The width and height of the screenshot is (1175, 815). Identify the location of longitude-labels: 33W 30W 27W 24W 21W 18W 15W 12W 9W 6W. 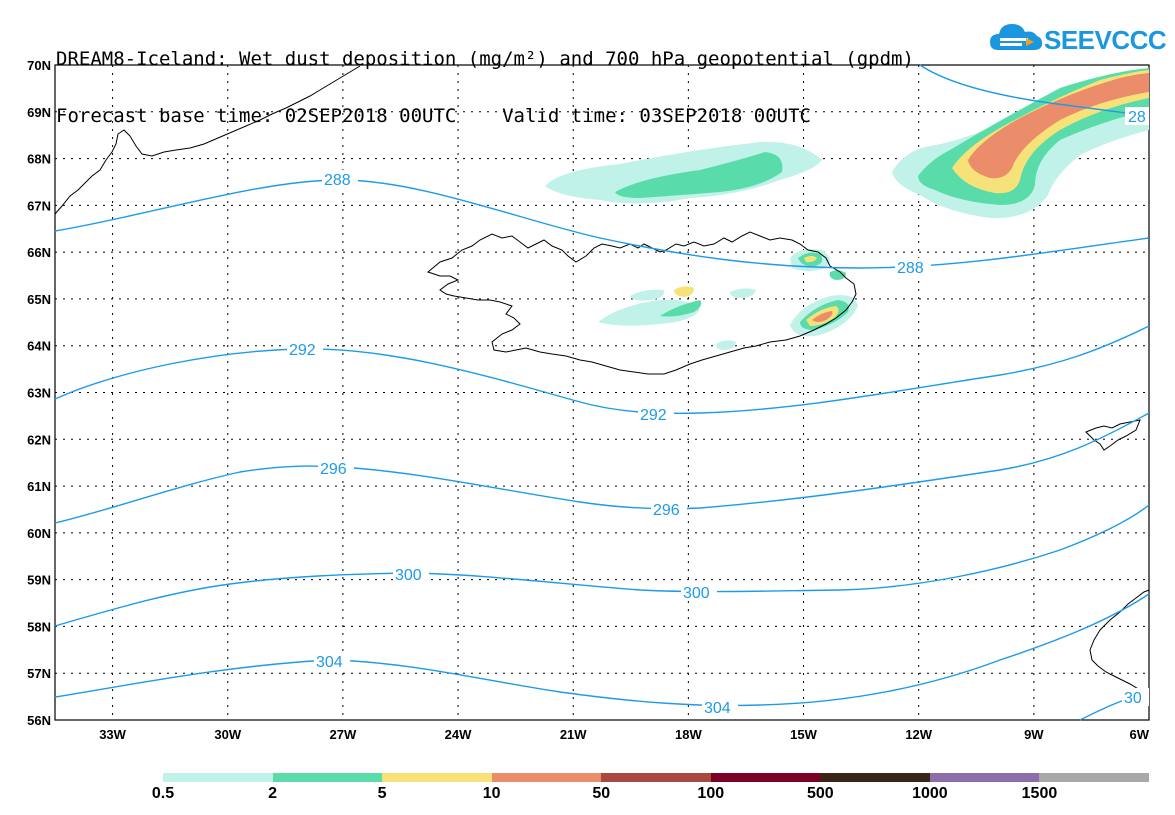
(624, 734).